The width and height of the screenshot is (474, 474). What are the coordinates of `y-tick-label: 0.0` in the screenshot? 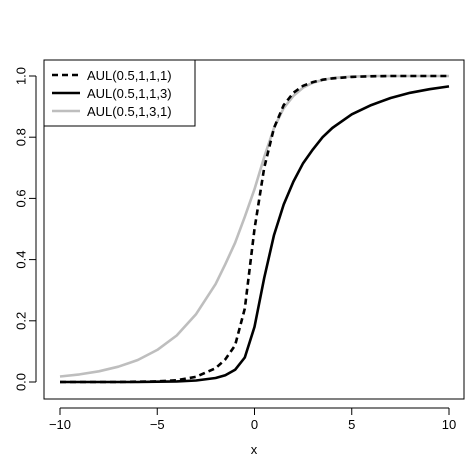 It's located at (20, 382).